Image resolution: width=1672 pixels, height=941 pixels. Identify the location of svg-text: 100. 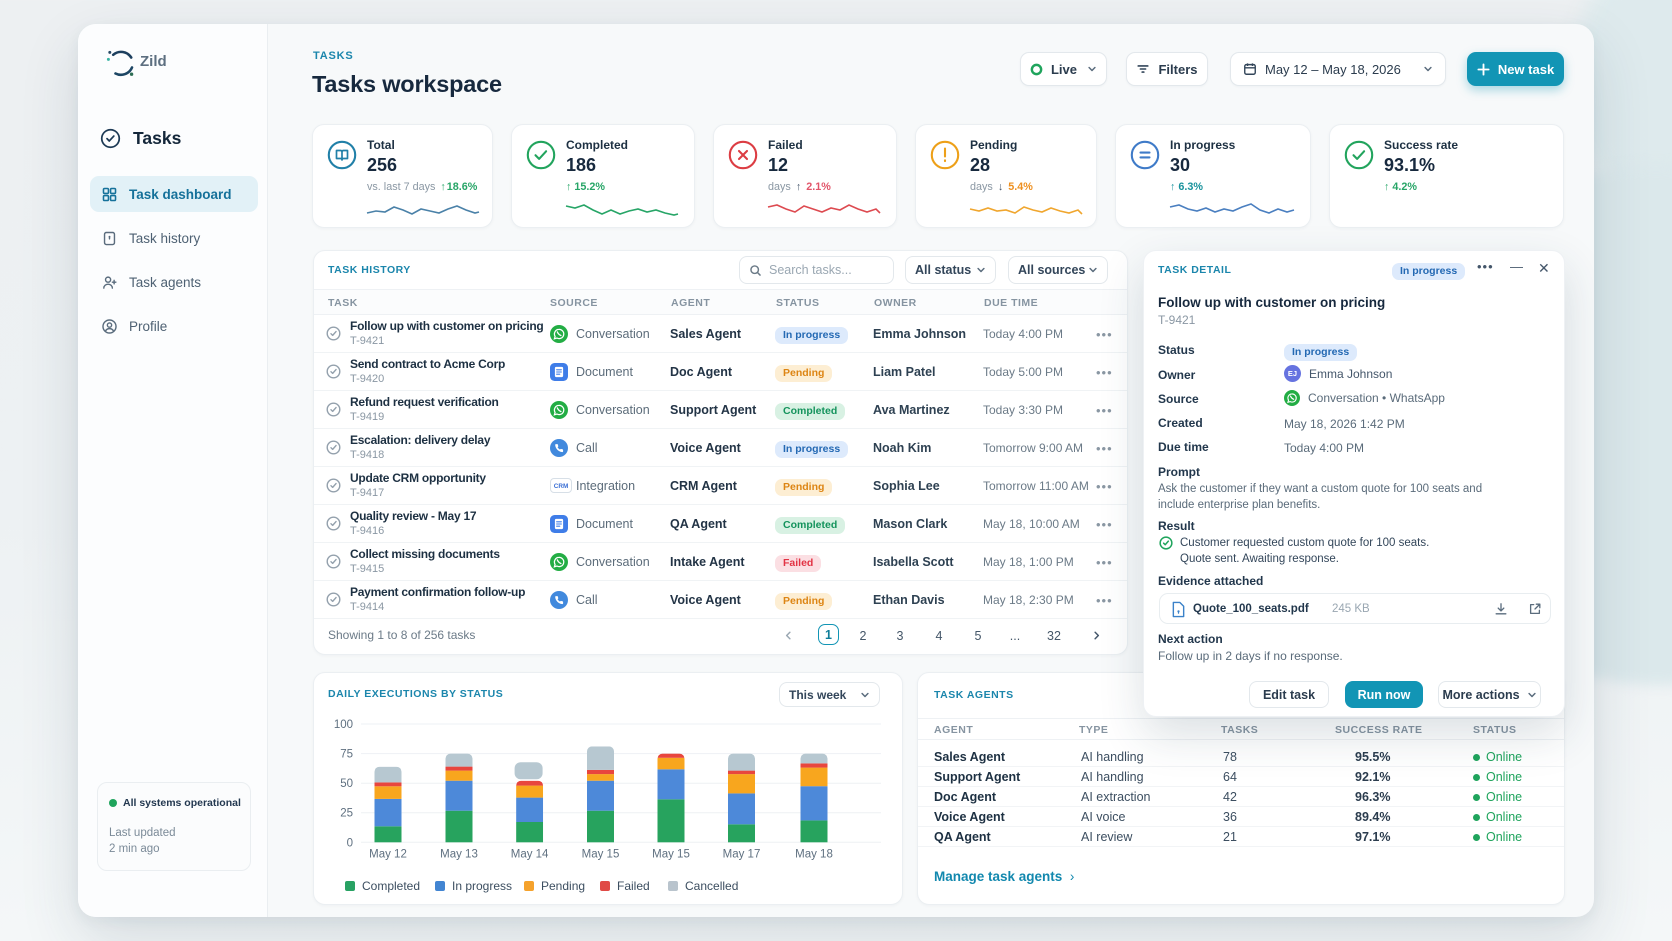
(343, 725).